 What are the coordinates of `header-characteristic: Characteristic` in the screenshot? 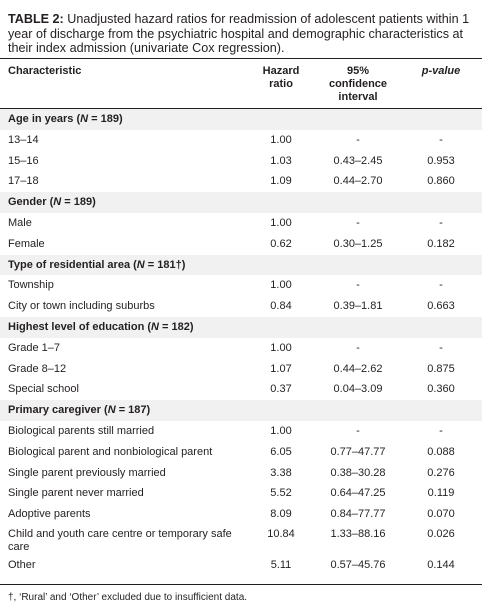 It's located at (45, 71).